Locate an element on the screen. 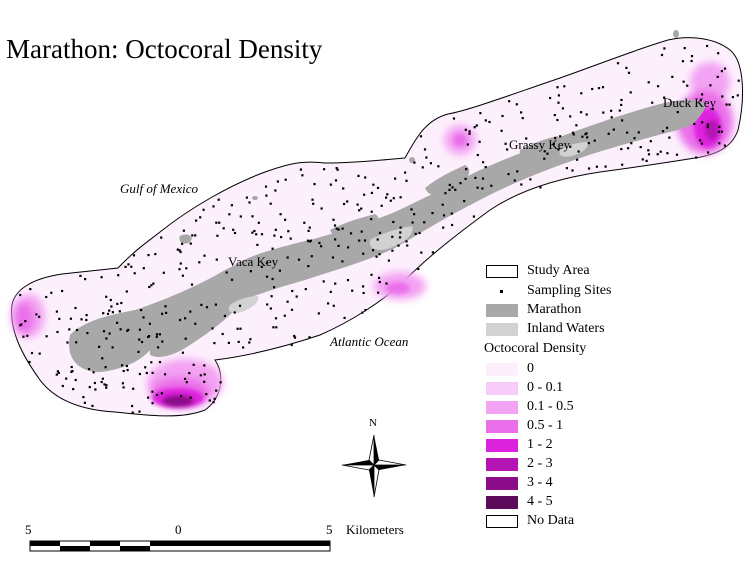 The image size is (756, 576). legend-label: Marathon is located at coordinates (554, 309).